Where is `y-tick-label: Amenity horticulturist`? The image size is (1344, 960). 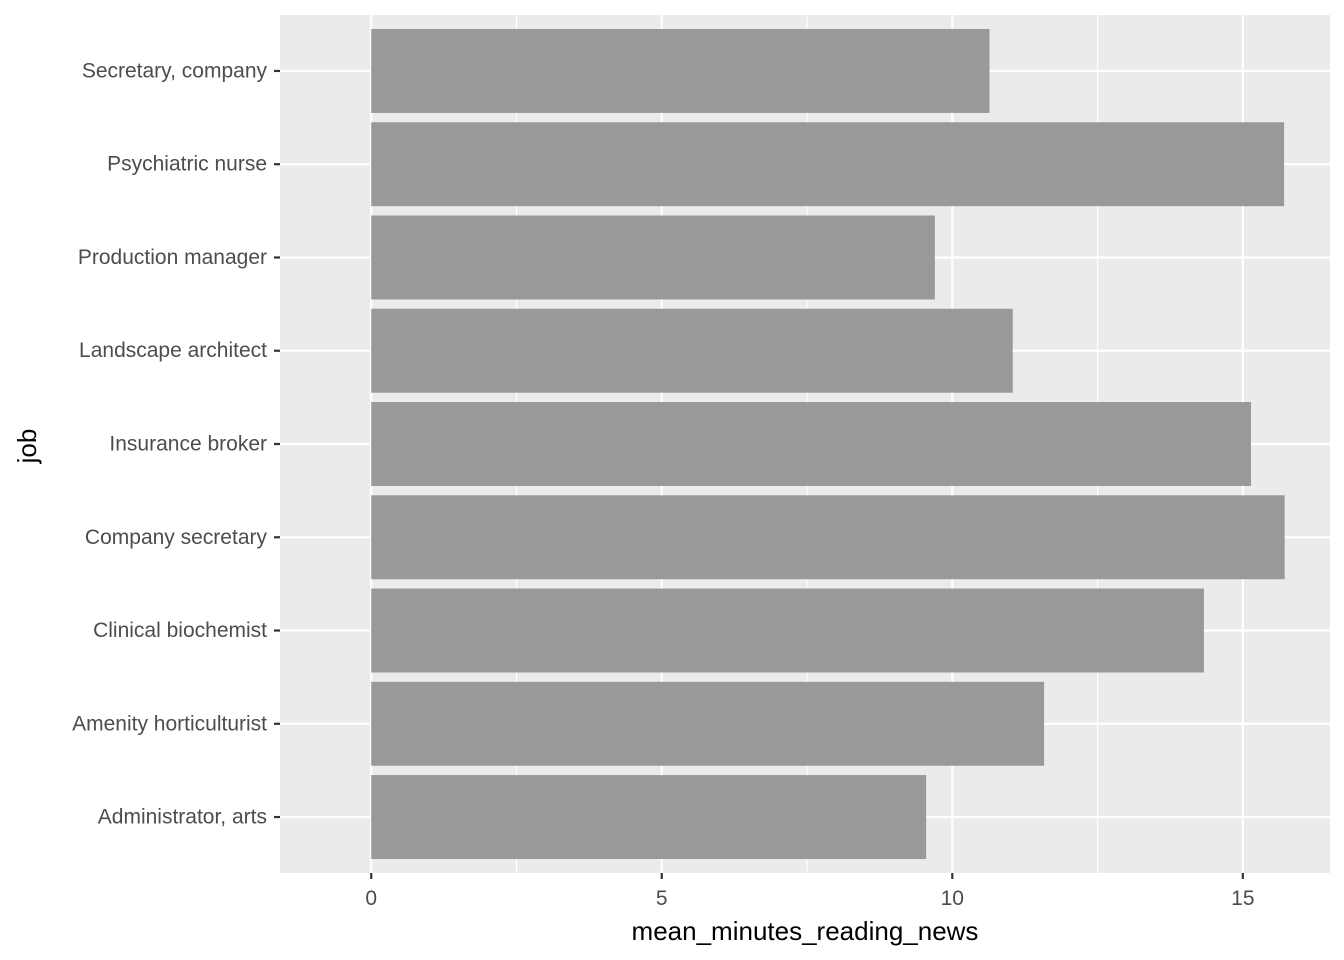
y-tick-label: Amenity horticulturist is located at coordinates (169, 723).